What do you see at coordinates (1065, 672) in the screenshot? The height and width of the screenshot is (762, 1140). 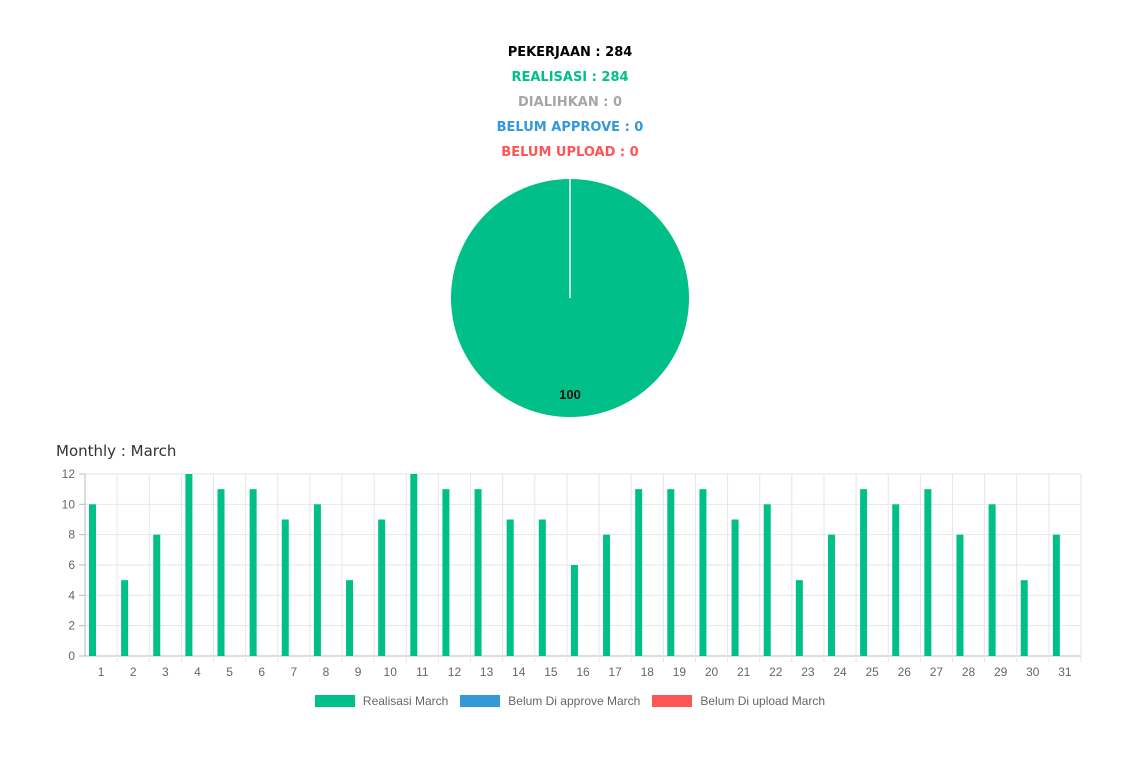 I see `x-tick-label: 31` at bounding box center [1065, 672].